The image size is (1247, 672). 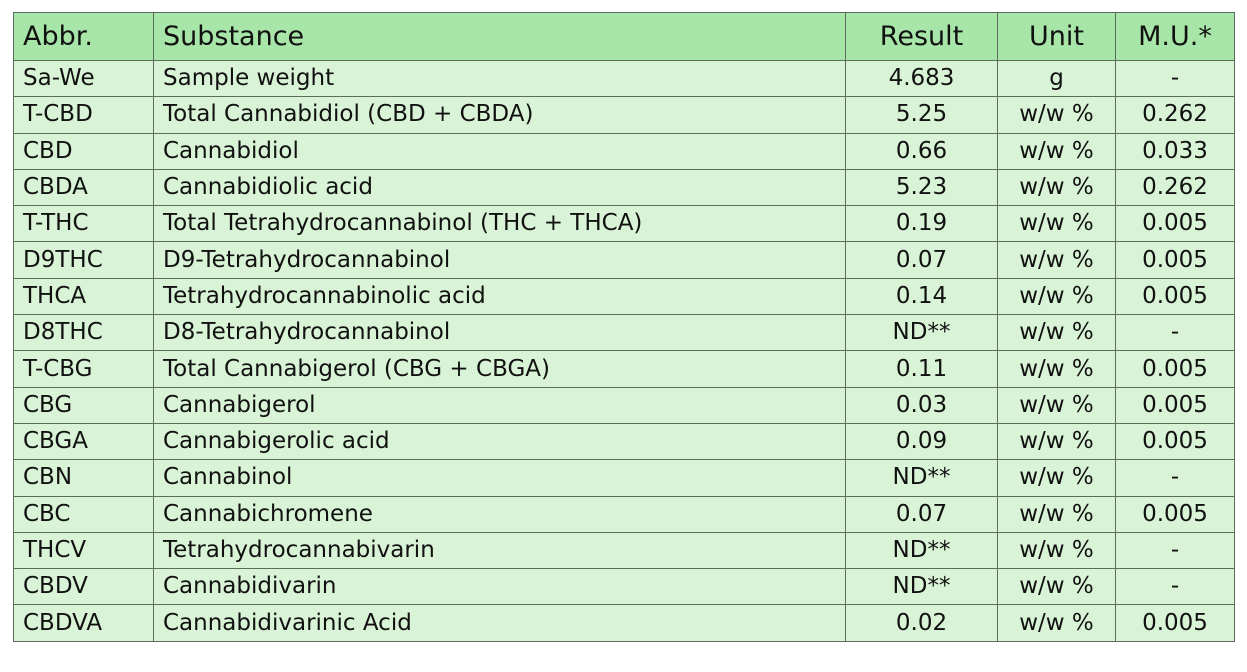 I want to click on table-row: CBC Cannabichromene 0.07 w/w % 0.005, so click(x=624, y=514).